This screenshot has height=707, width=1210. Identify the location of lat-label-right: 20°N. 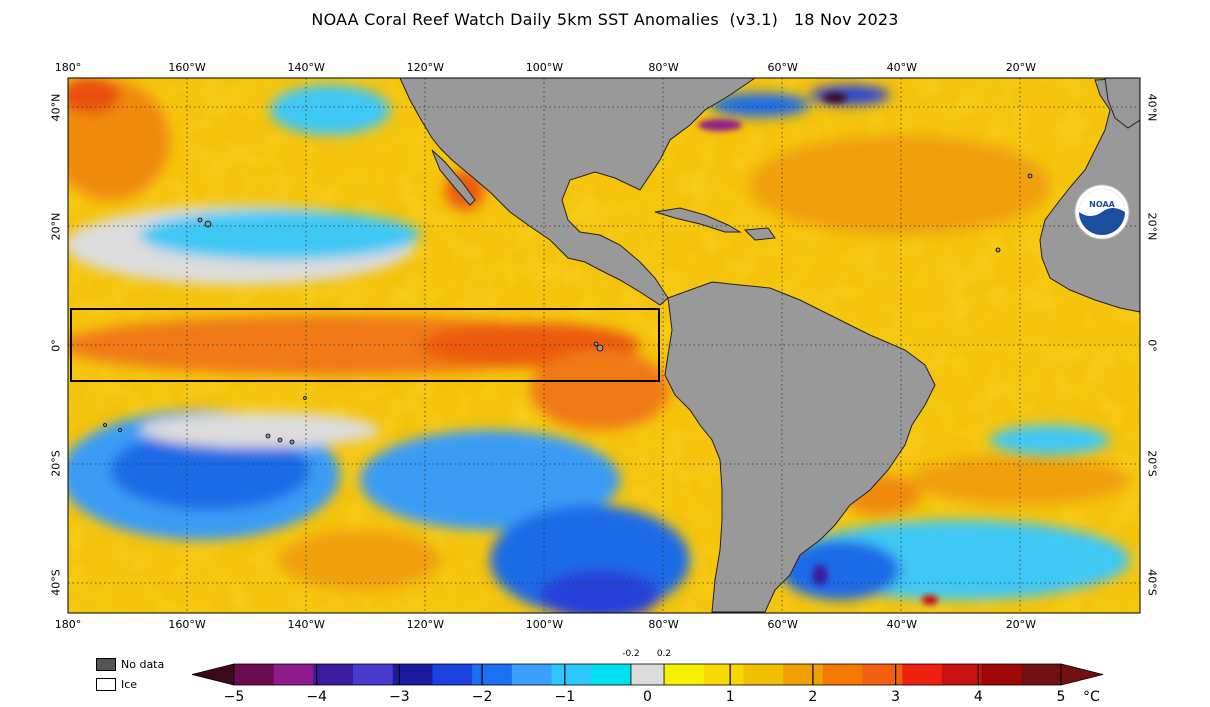
(1152, 226).